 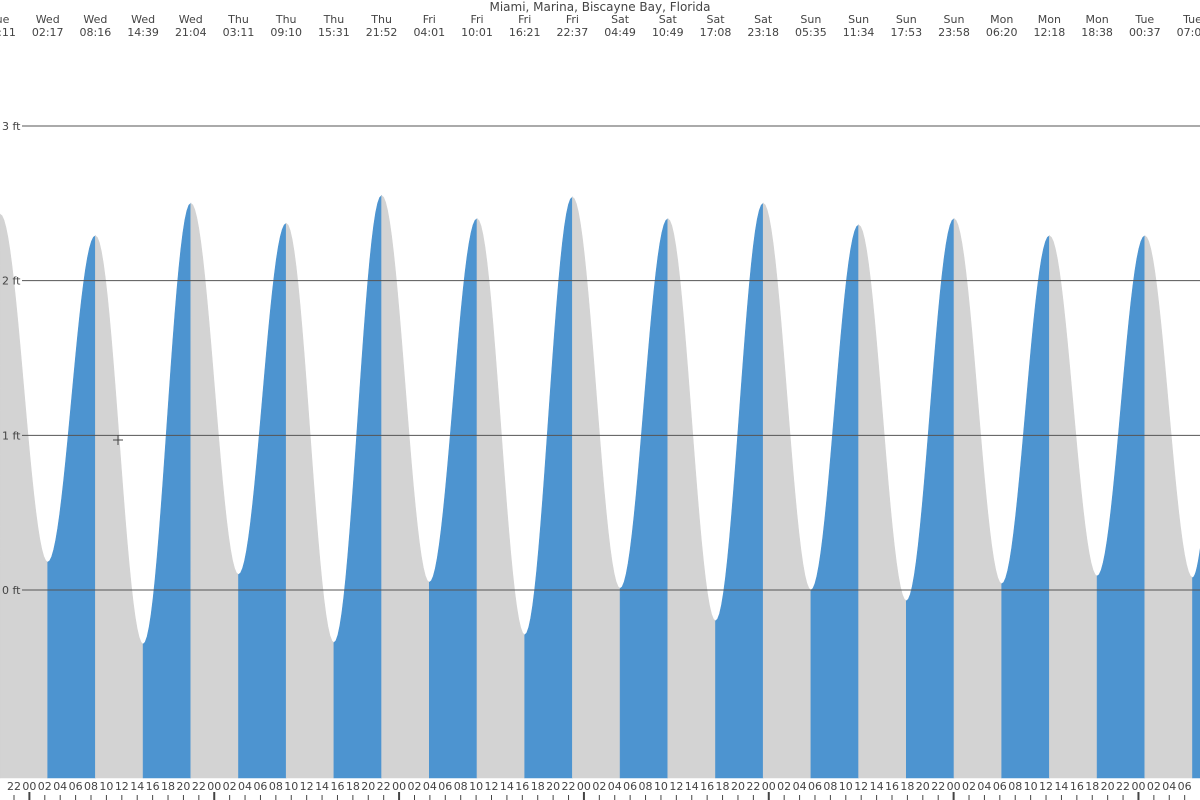 I want to click on event-time-label: 23:18, so click(x=763, y=32).